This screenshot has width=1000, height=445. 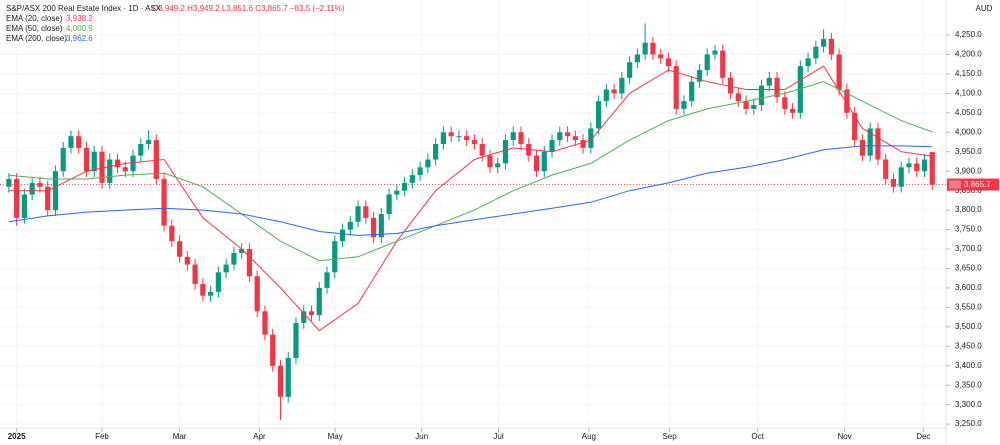 I want to click on x-tick-label: Jun, so click(x=421, y=436).